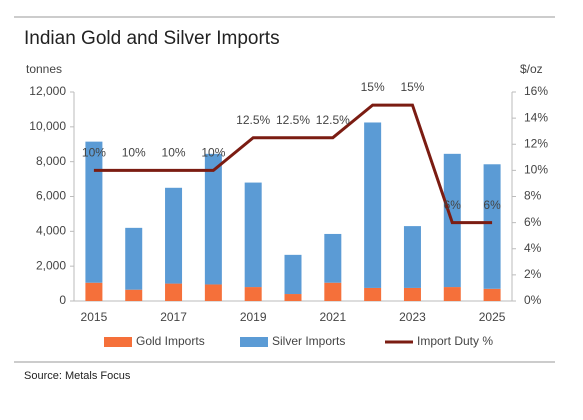 Image resolution: width=583 pixels, height=420 pixels. I want to click on y-tick-label: 6,000, so click(51, 196).